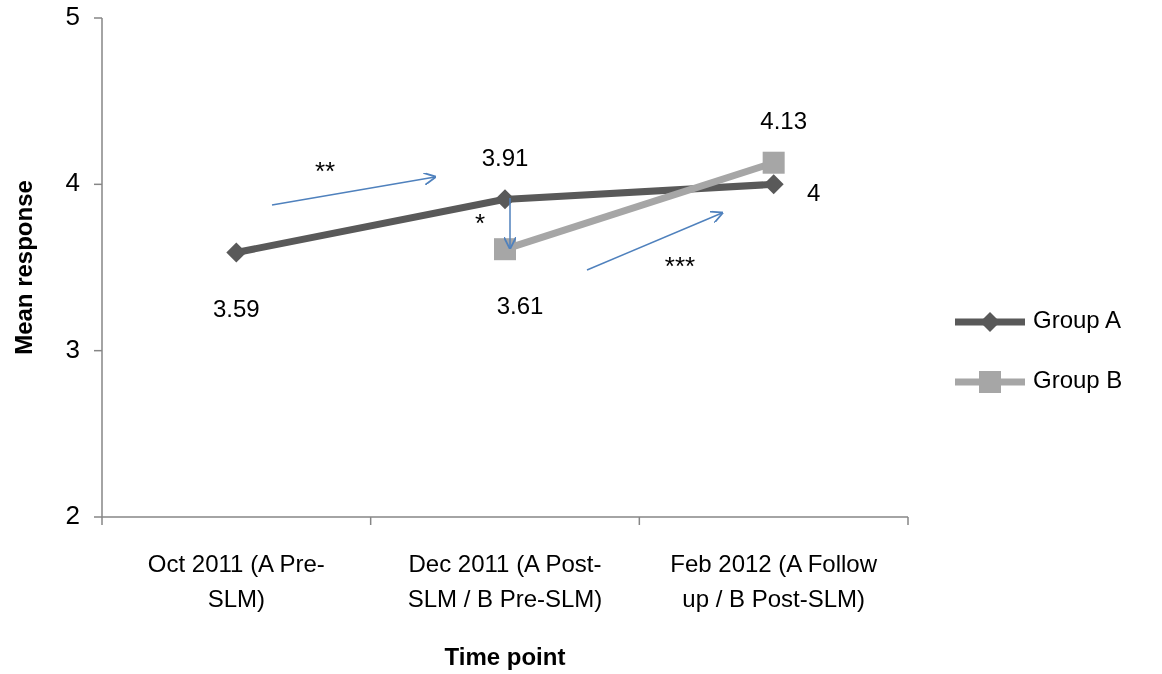 The height and width of the screenshot is (674, 1162). Describe the element at coordinates (680, 266) in the screenshot. I see `annotation: ***` at that location.